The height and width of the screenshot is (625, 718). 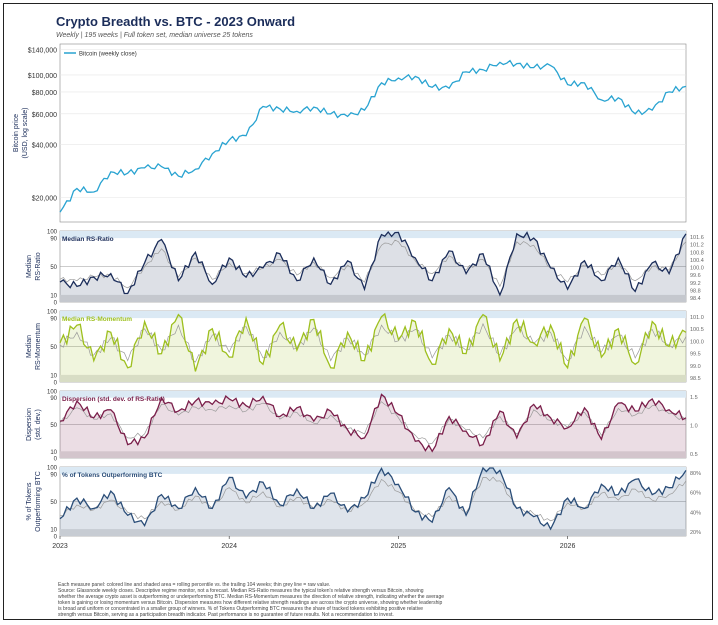 I want to click on x-tick-label: 2025, so click(x=399, y=546).